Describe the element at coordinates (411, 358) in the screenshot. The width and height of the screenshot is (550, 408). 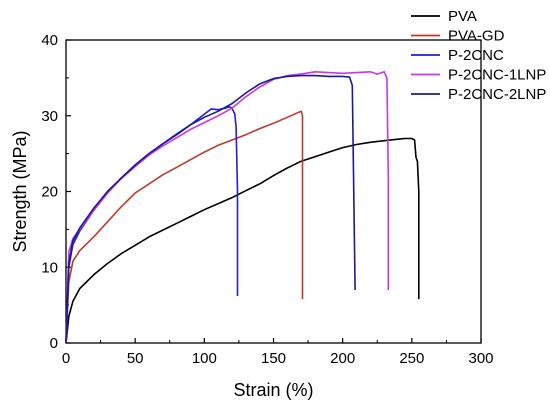
I see `x-tick-label: 250` at that location.